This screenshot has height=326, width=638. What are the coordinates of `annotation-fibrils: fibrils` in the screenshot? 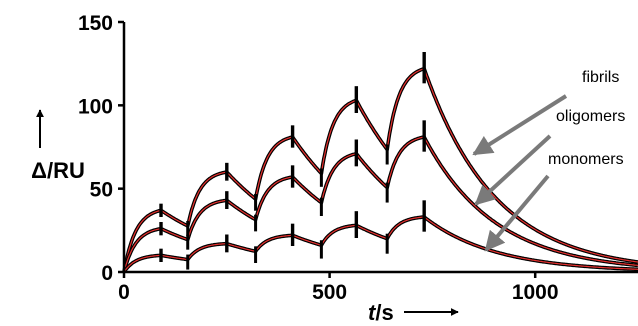 It's located at (600, 77).